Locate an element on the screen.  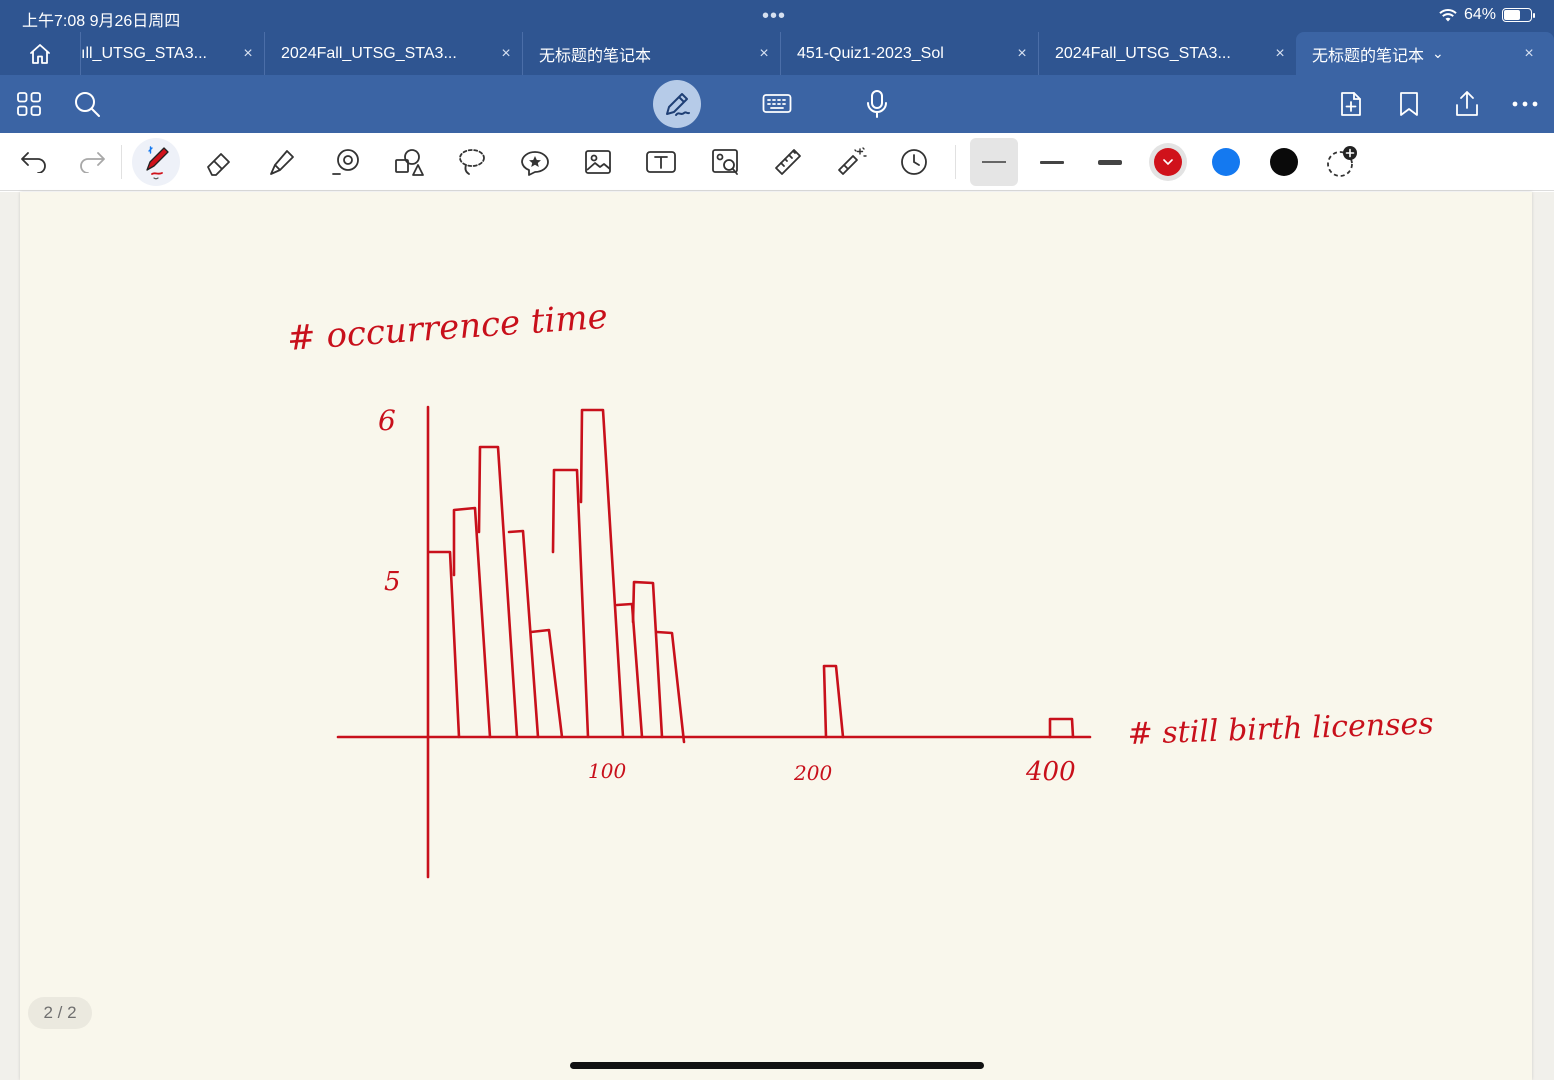
camera-icon is located at coordinates (725, 162).